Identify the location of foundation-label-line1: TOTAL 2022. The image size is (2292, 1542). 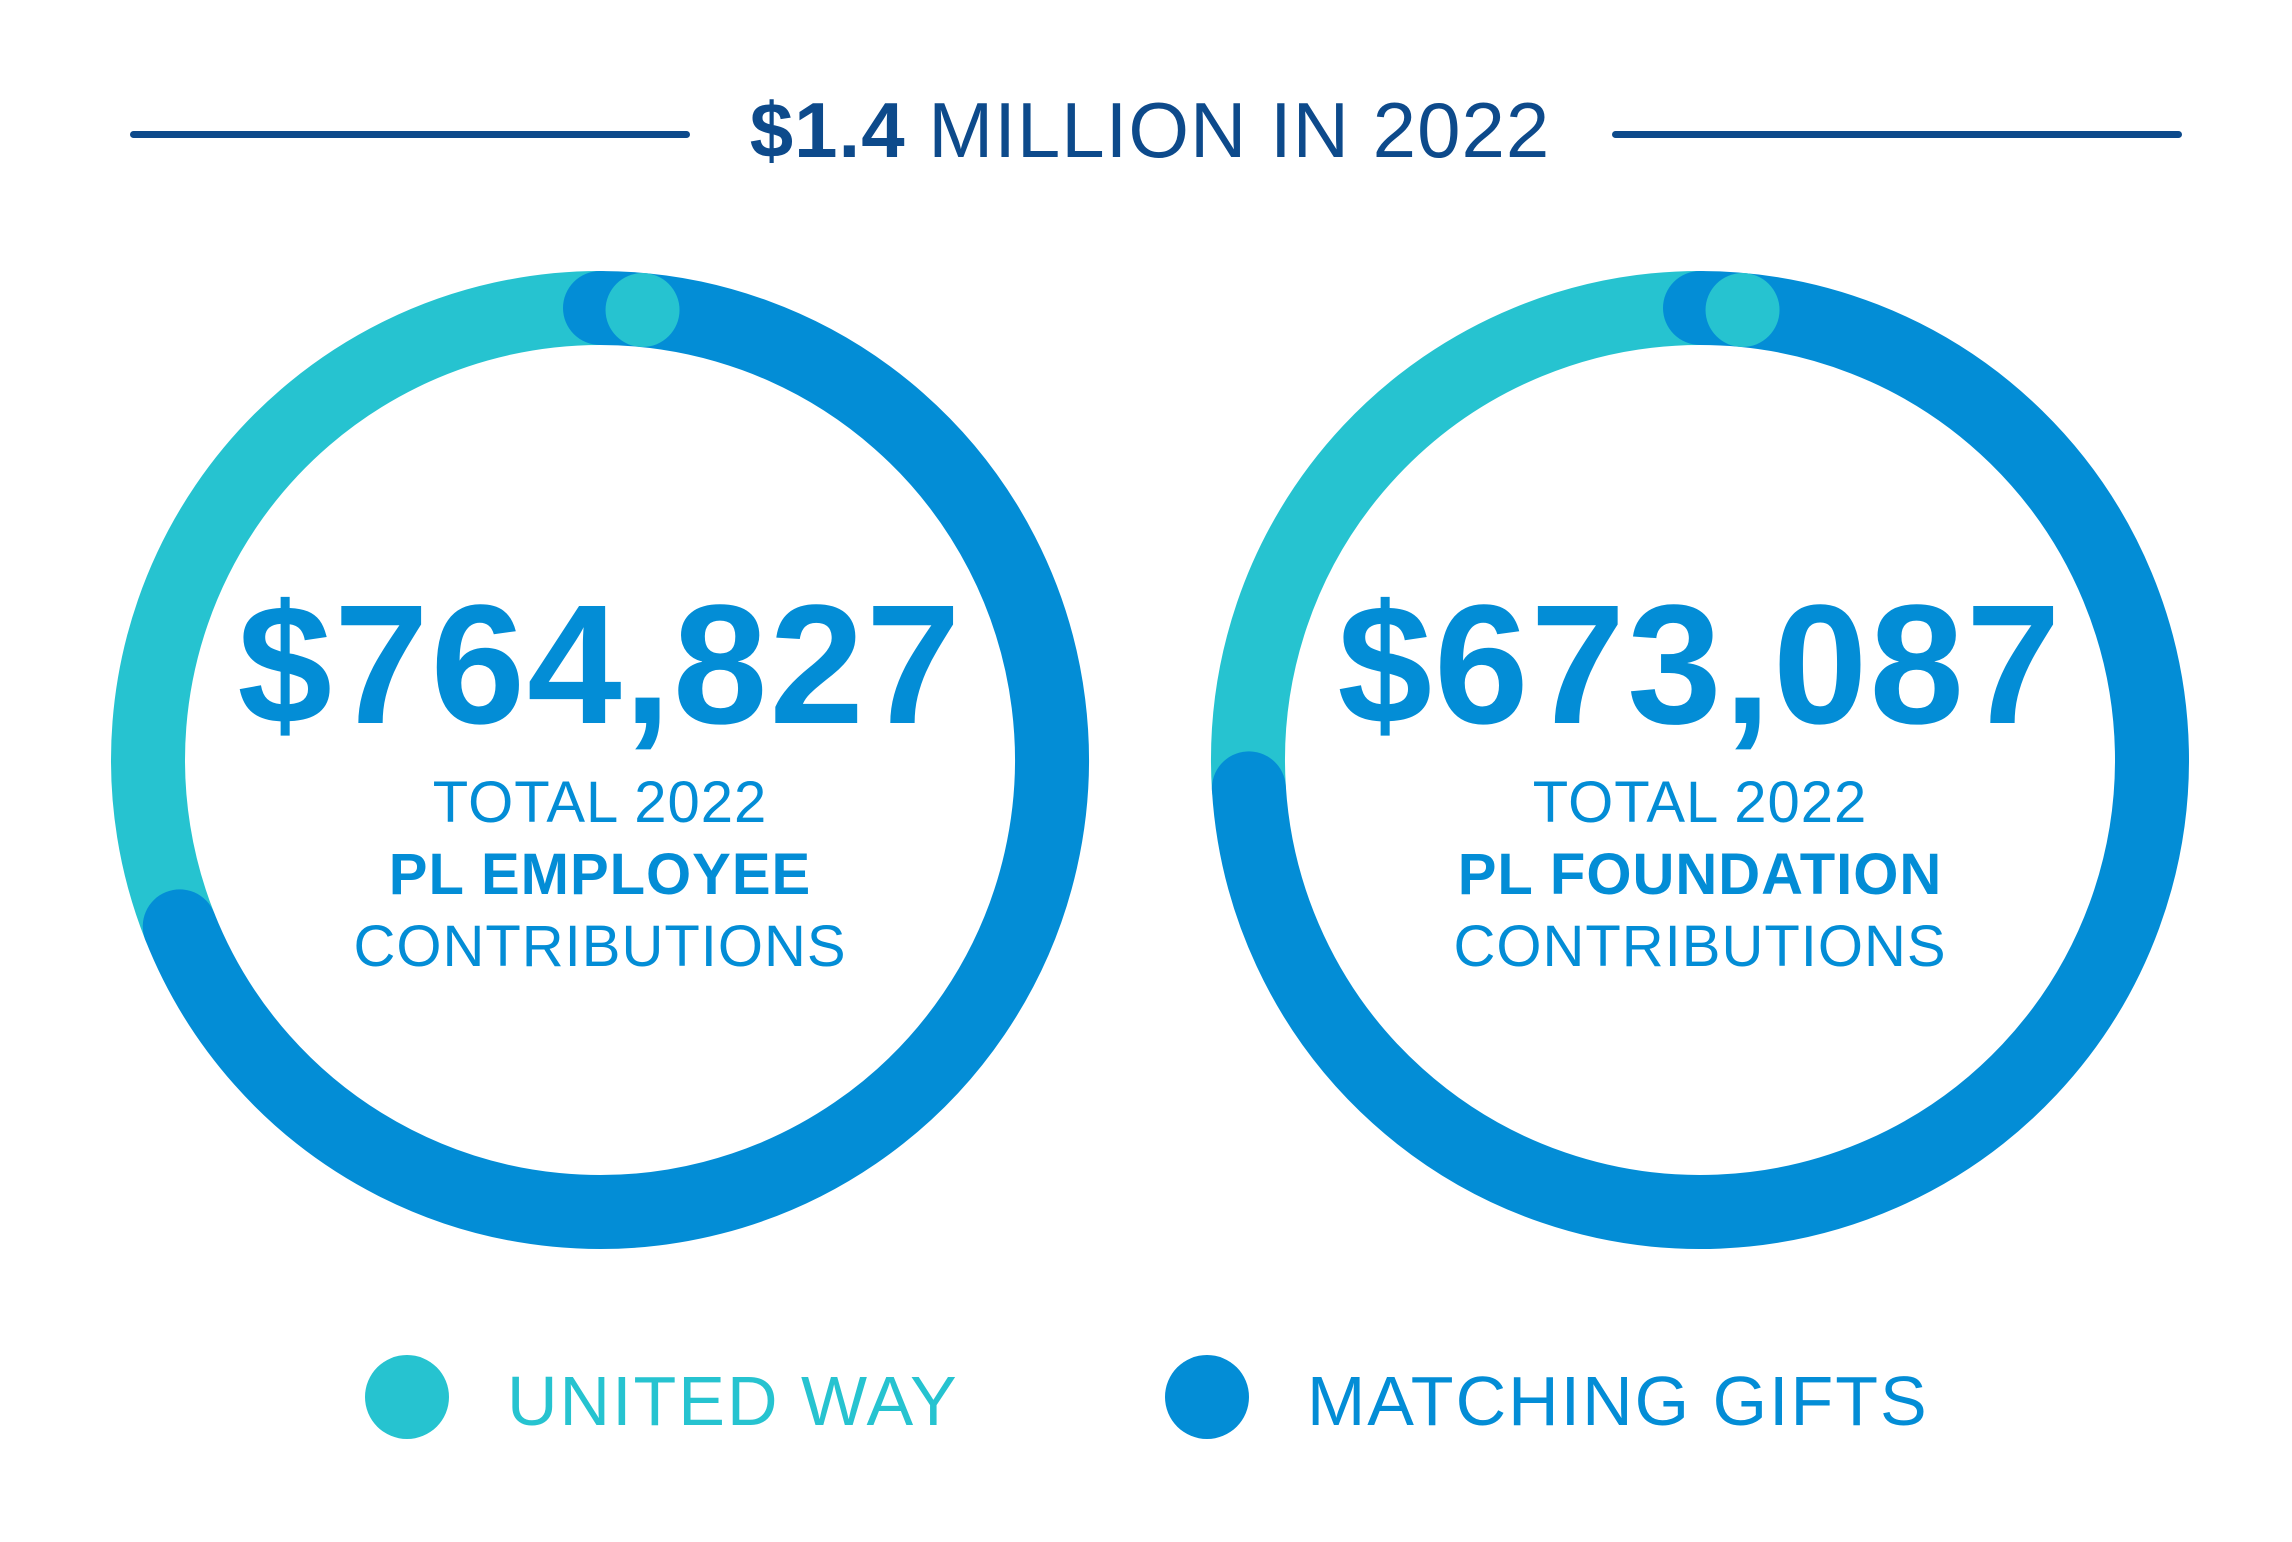
(1700, 802).